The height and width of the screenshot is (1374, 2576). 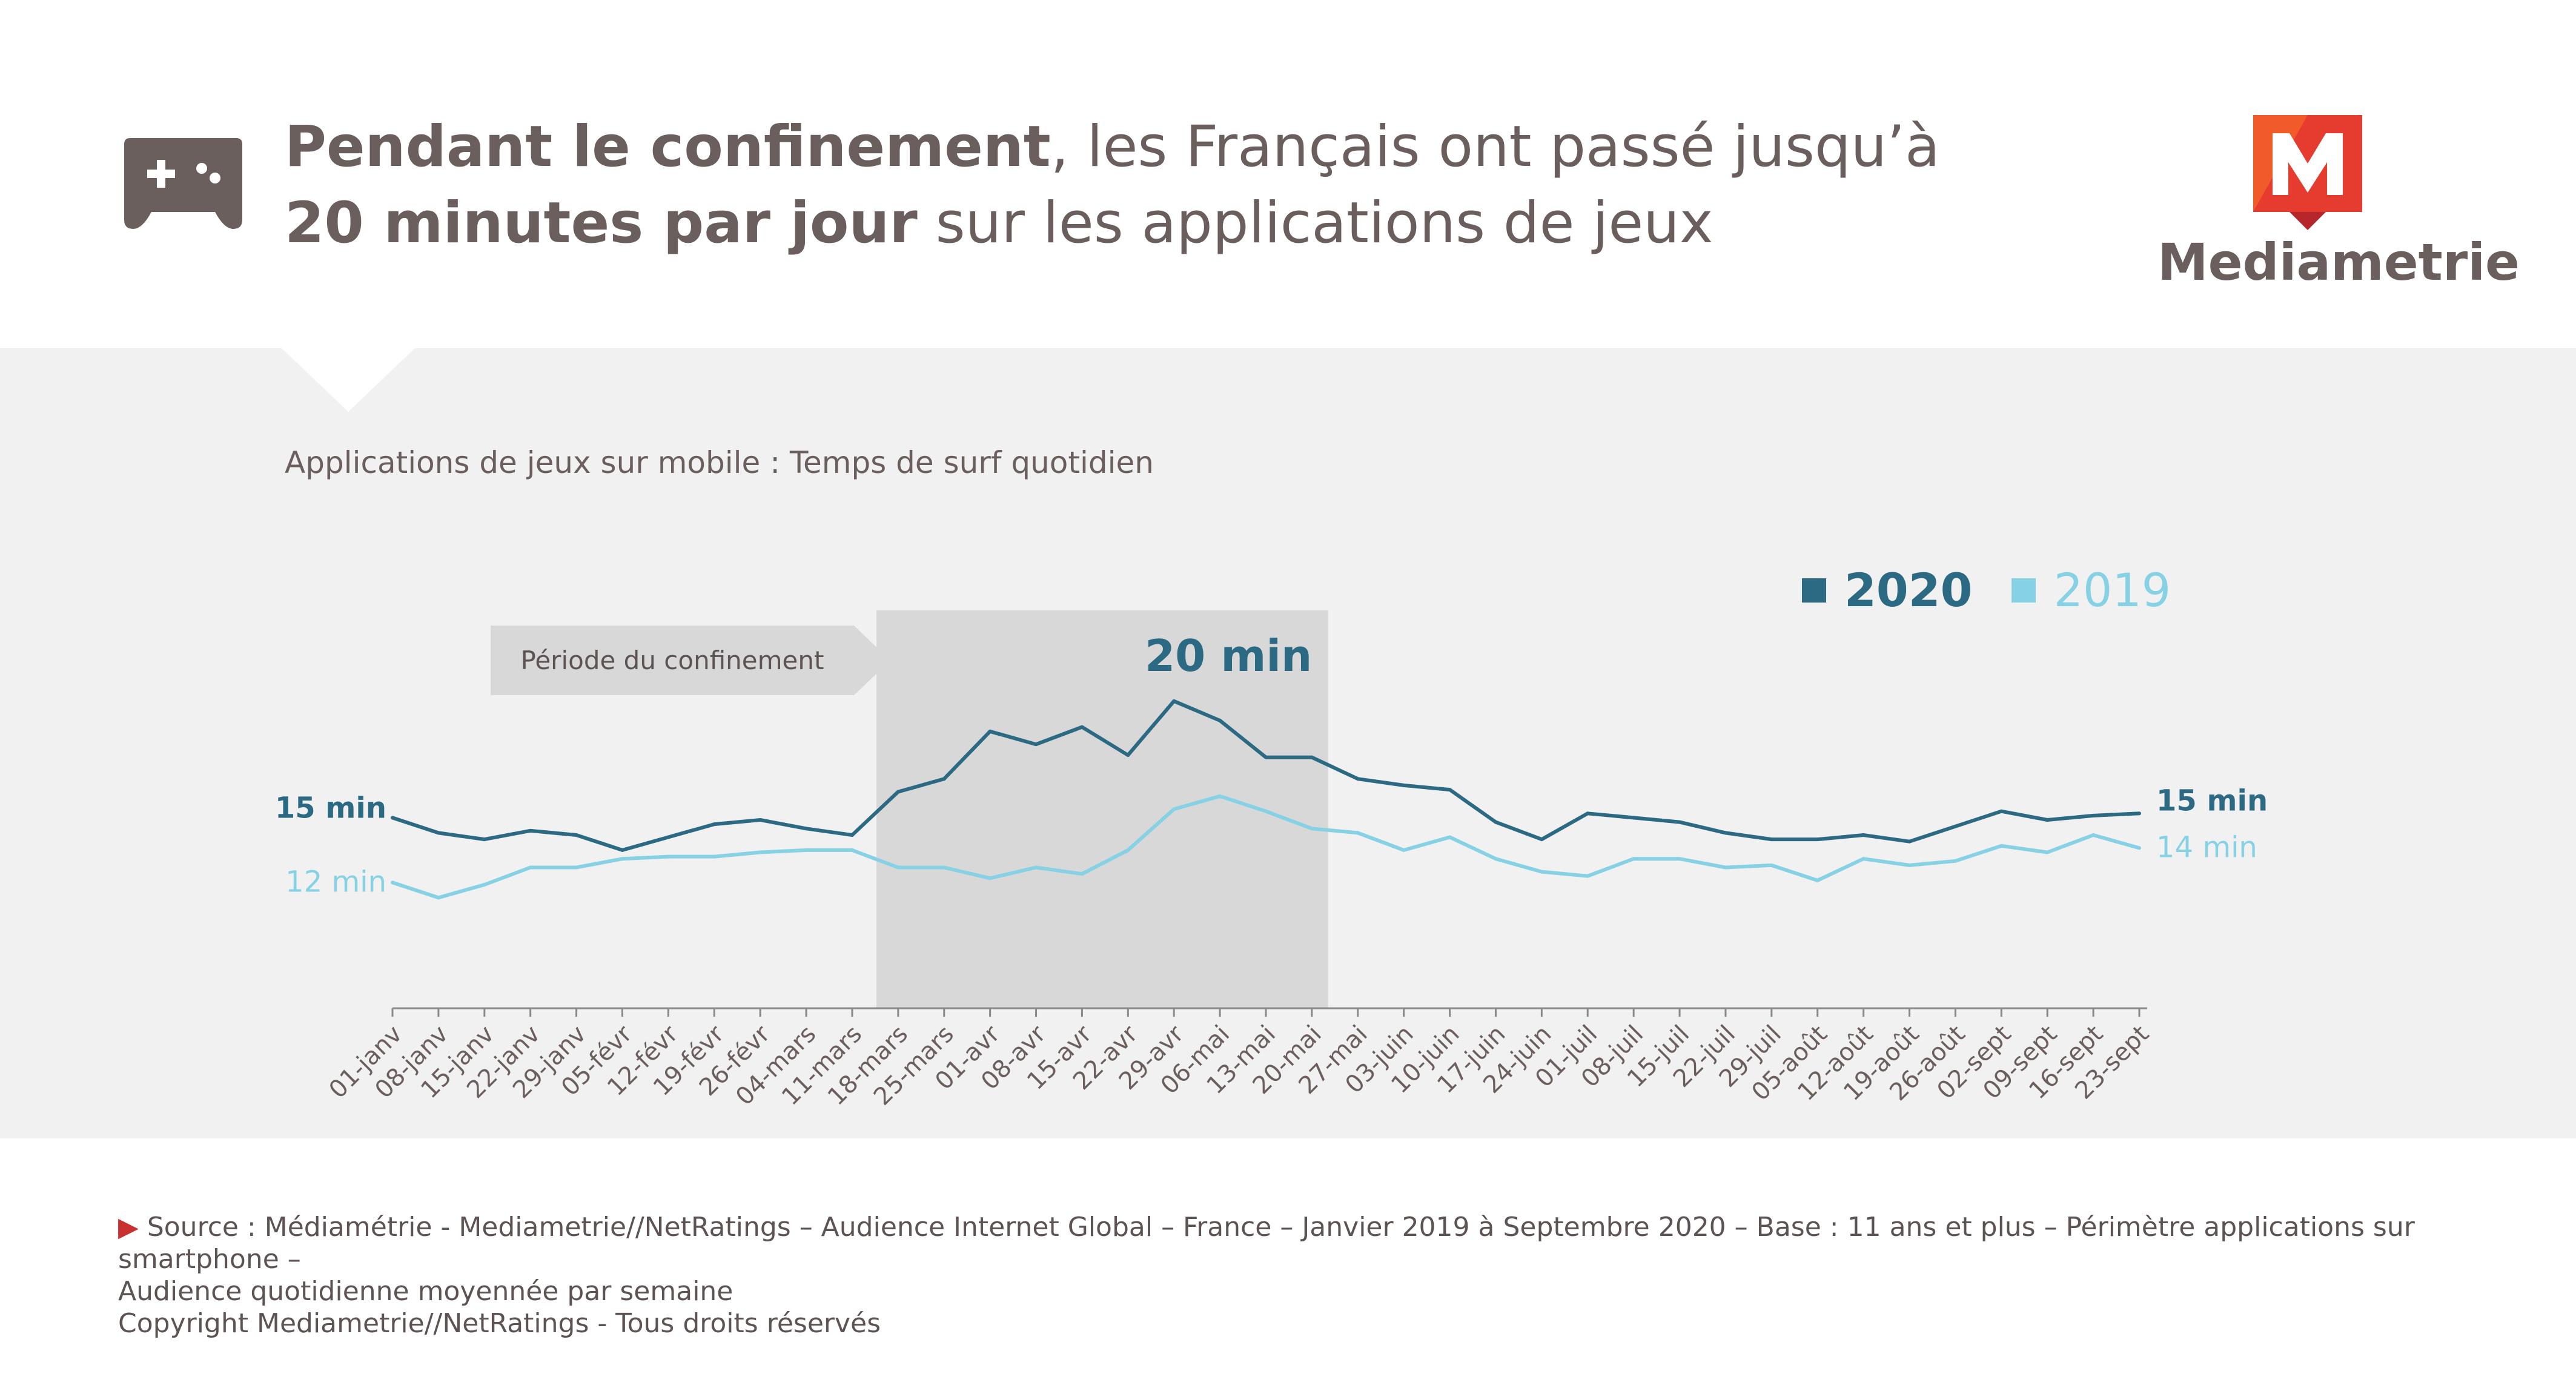 What do you see at coordinates (601, 223) in the screenshot?
I see `headline-line2-bold: 20 minutes par jour` at bounding box center [601, 223].